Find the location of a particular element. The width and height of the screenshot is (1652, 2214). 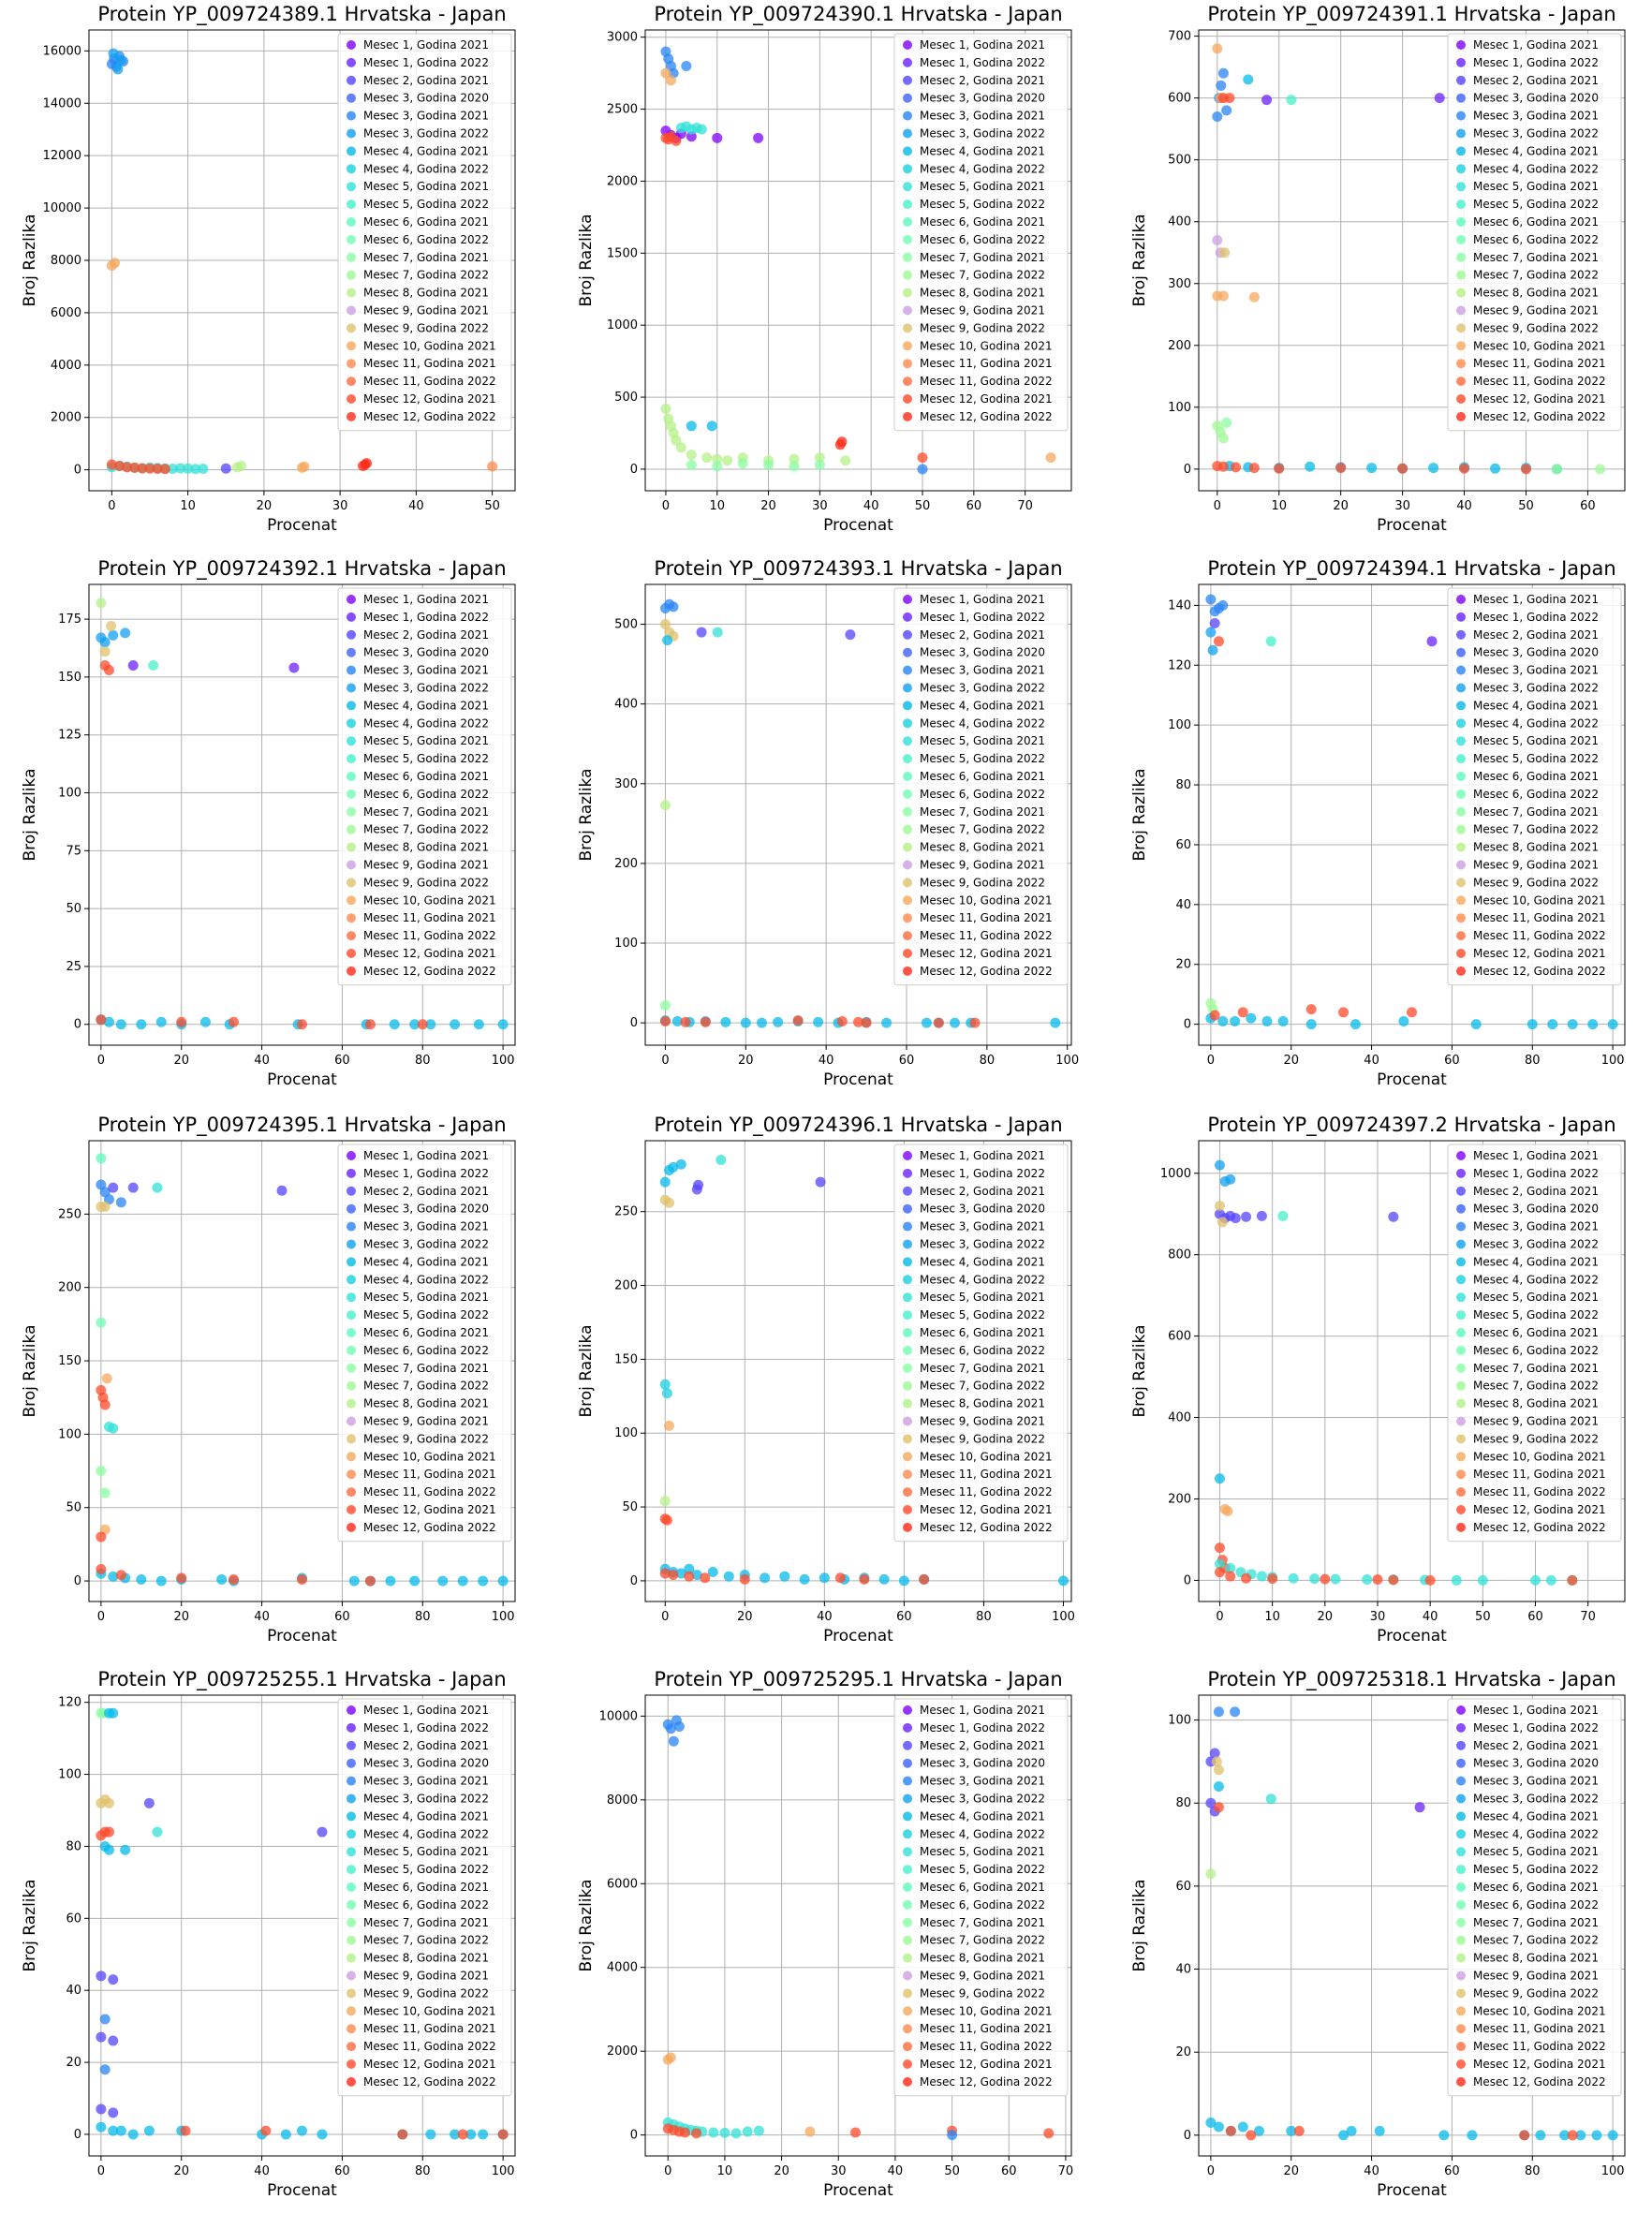

legend-entry: Mesec 6, Godina 2021 is located at coordinates (983, 1887).